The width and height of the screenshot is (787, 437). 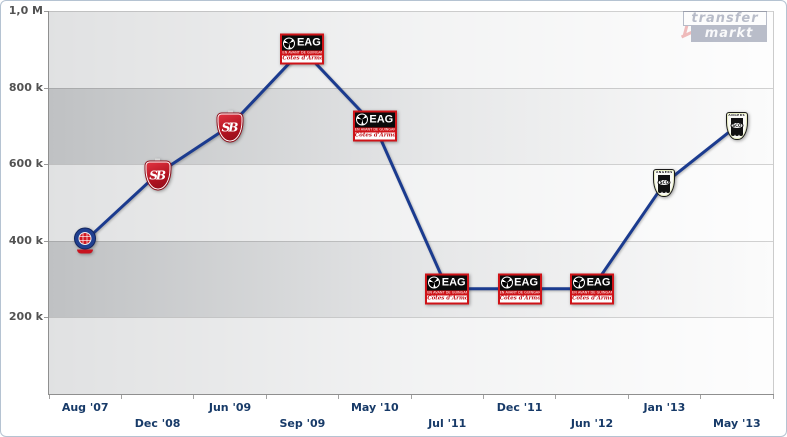 What do you see at coordinates (85, 407) in the screenshot?
I see `x-axis-label: Aug '07` at bounding box center [85, 407].